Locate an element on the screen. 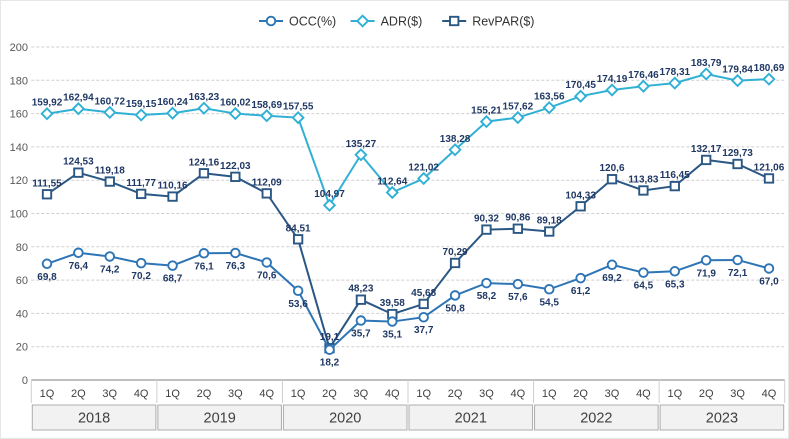  data-label-revpar: 111,55 is located at coordinates (47, 183).